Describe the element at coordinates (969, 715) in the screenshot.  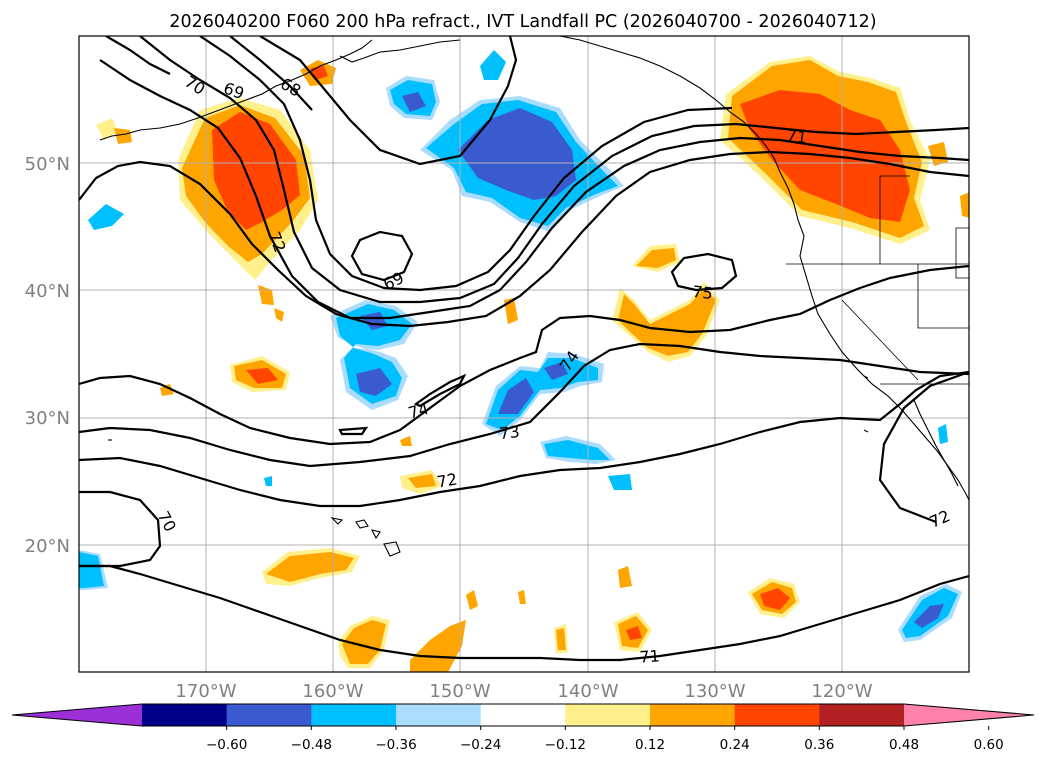
I see `colorbar-extend-max` at that location.